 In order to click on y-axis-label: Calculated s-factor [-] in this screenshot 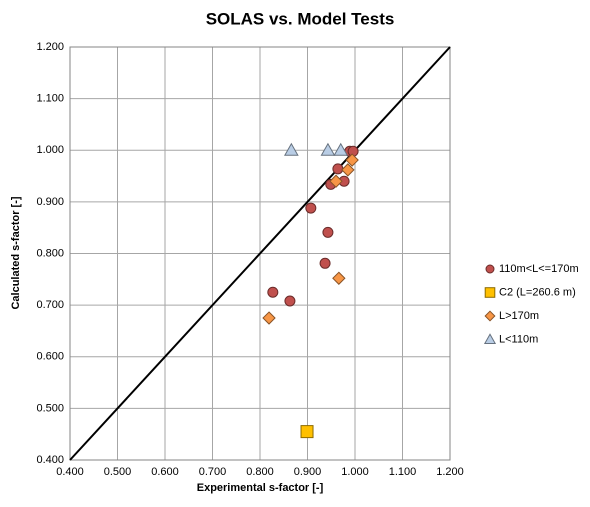, I will do `click(16, 252)`.